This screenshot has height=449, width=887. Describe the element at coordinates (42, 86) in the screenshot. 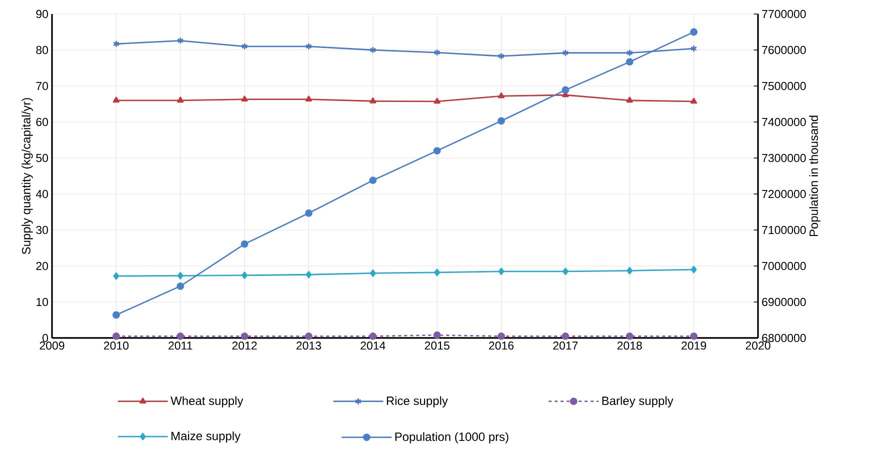

I see `y-tick-label: 70` at that location.